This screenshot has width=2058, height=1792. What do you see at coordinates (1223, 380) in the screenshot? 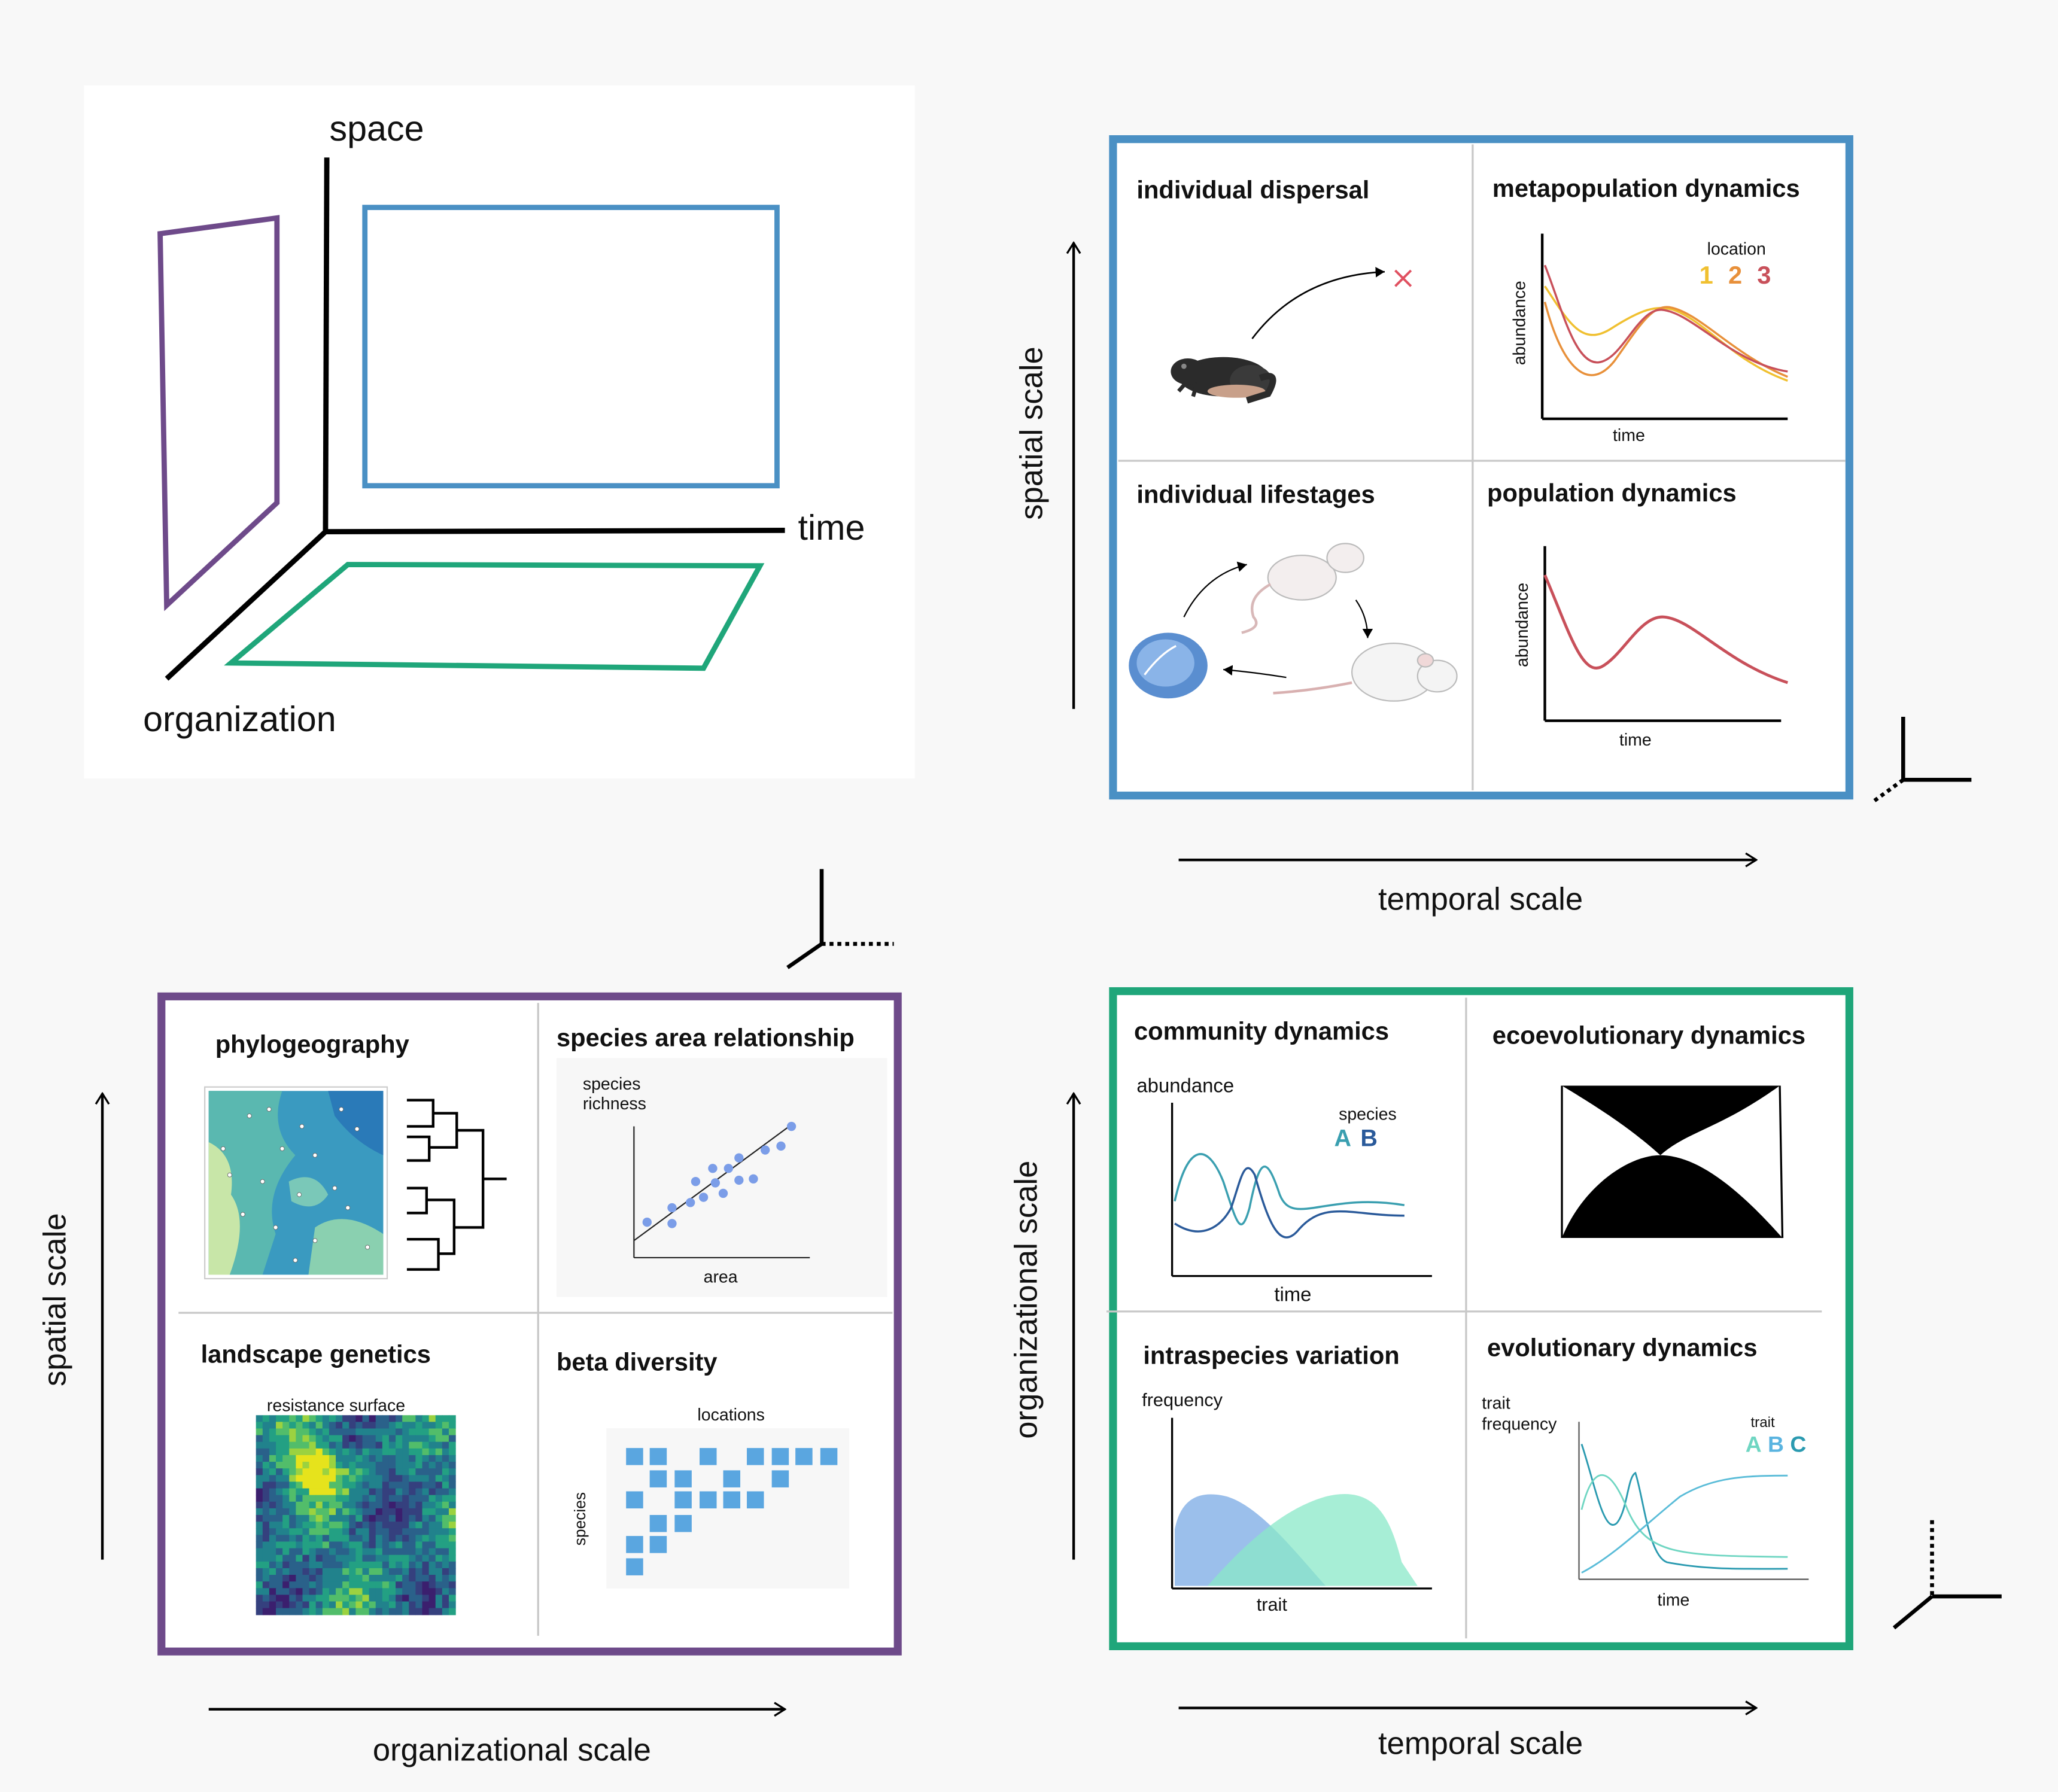
I see `frog-icon` at bounding box center [1223, 380].